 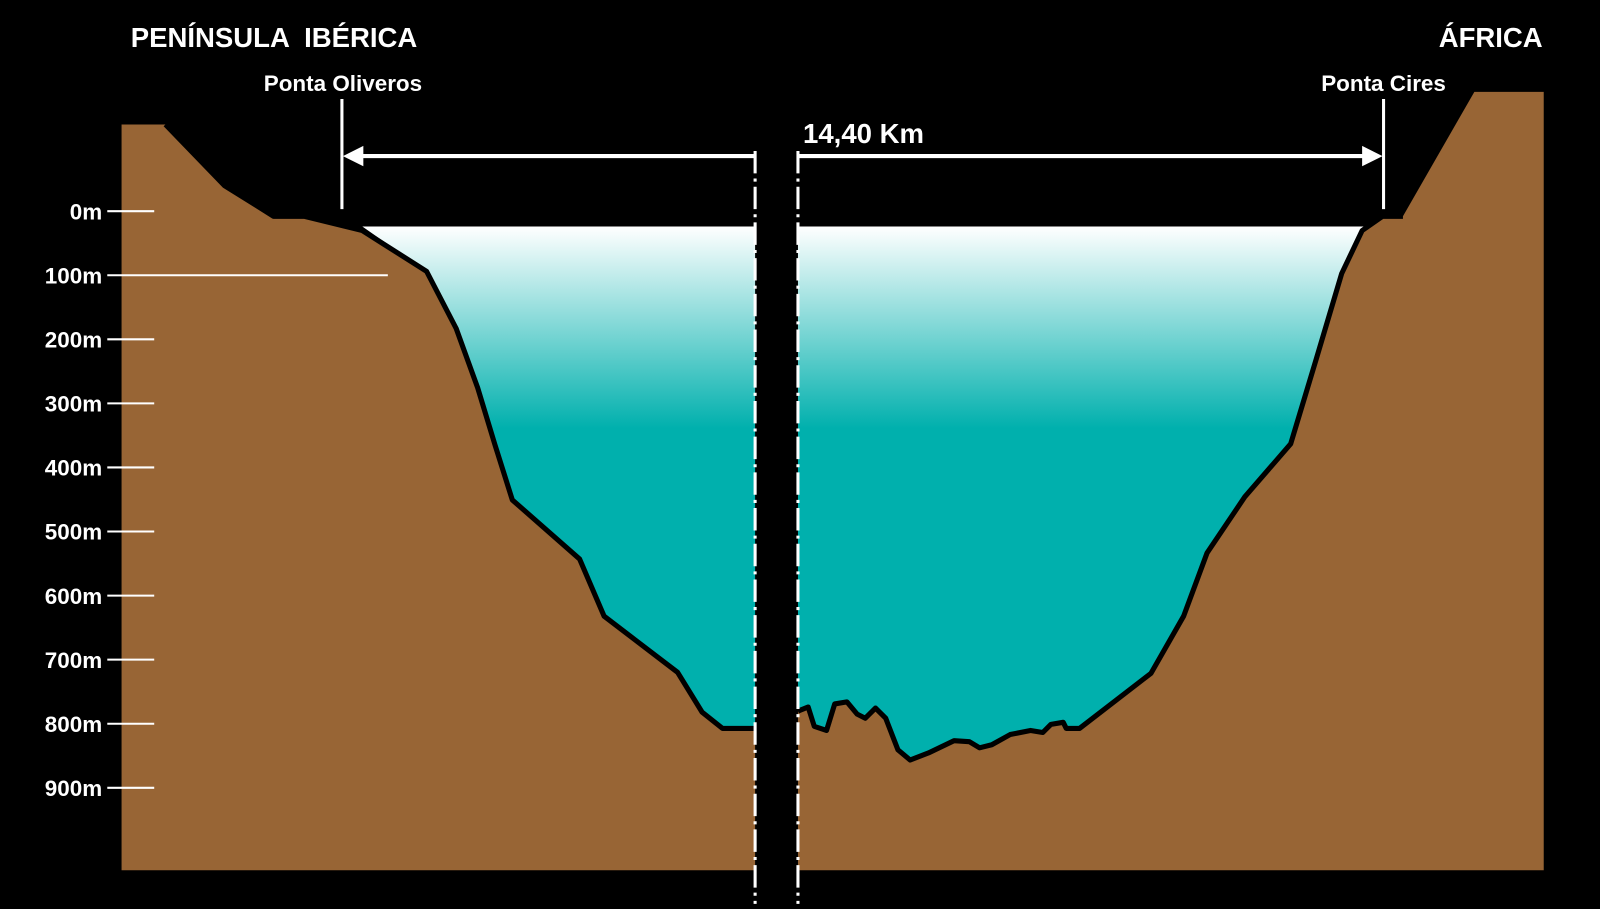 What do you see at coordinates (73, 404) in the screenshot?
I see `depth-label: 300m` at bounding box center [73, 404].